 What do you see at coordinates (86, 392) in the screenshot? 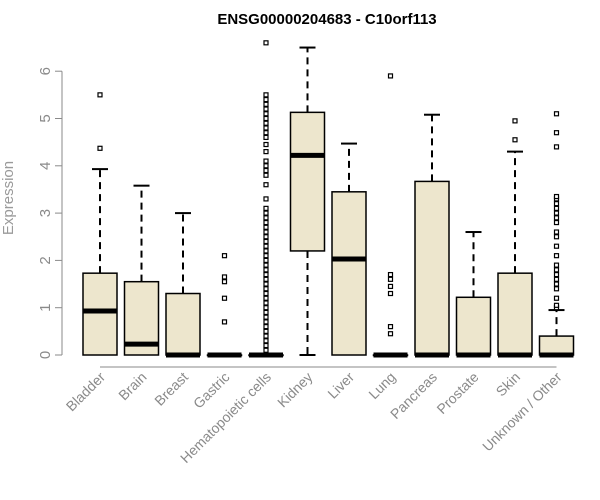
I see `x-tick-label: Bladder` at bounding box center [86, 392].